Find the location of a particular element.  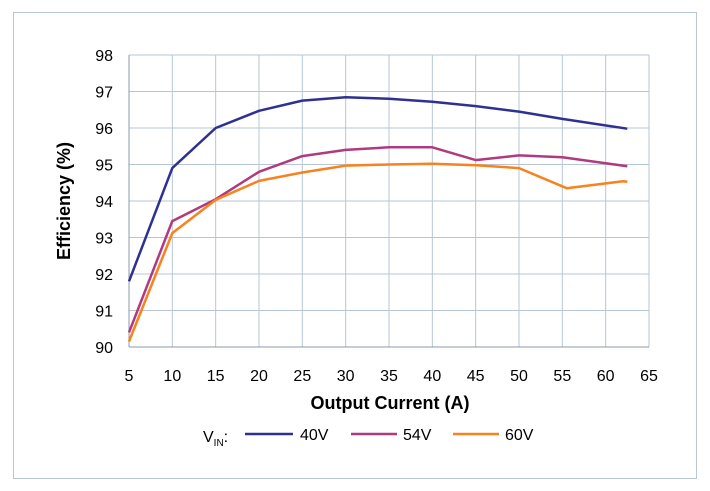

y-tick-label: 97 is located at coordinates (104, 93).